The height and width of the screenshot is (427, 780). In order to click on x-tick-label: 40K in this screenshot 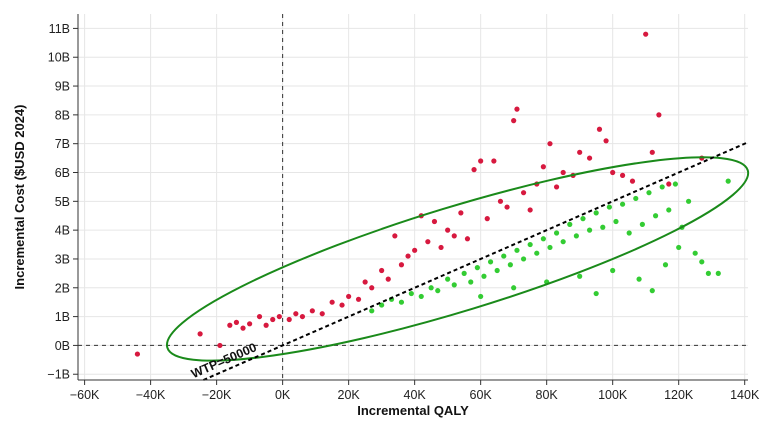, I will do `click(415, 395)`.